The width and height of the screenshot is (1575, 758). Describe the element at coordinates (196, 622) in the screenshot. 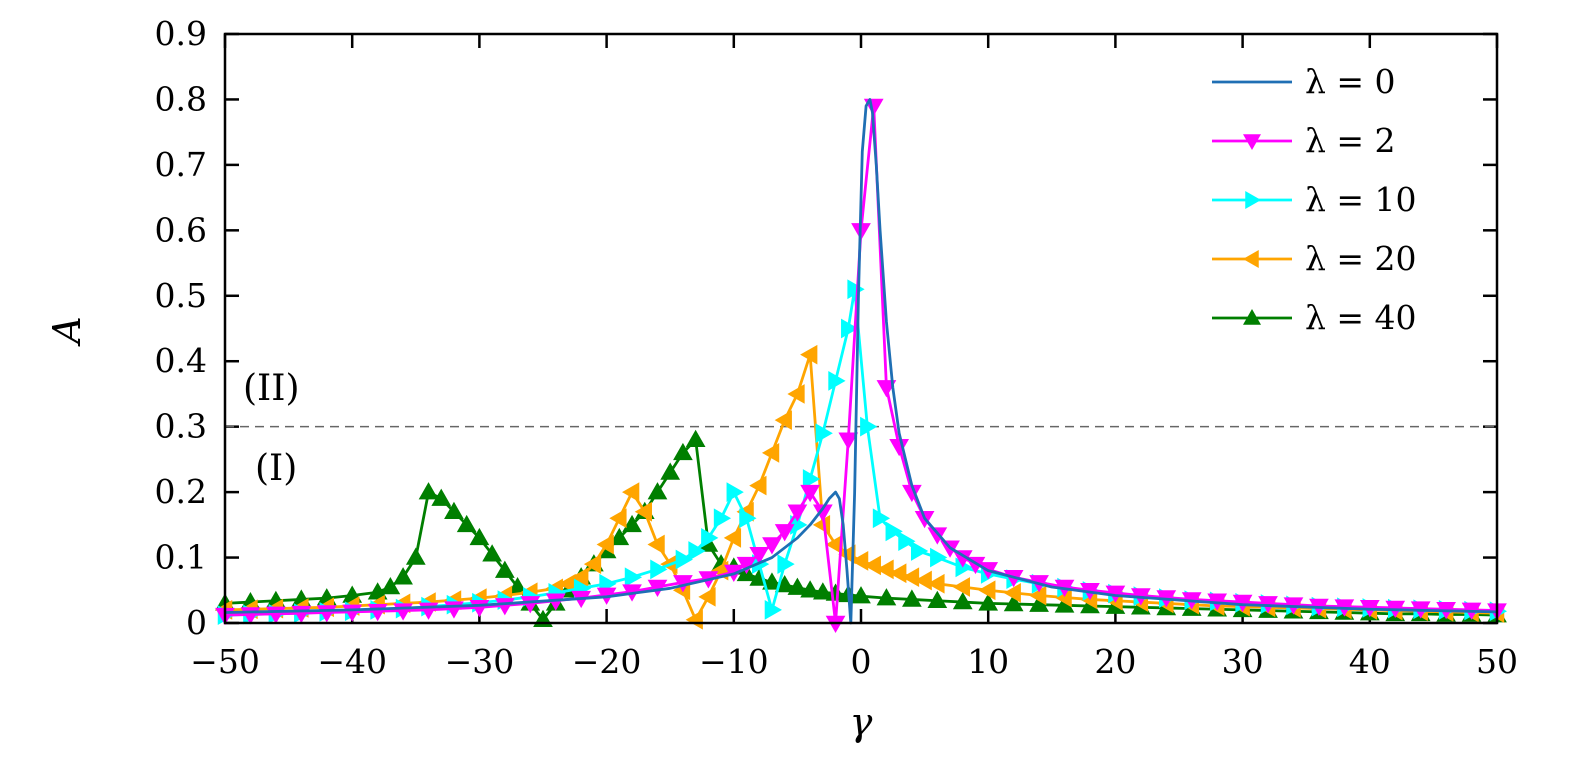

I see `y-tick-label: 0` at that location.